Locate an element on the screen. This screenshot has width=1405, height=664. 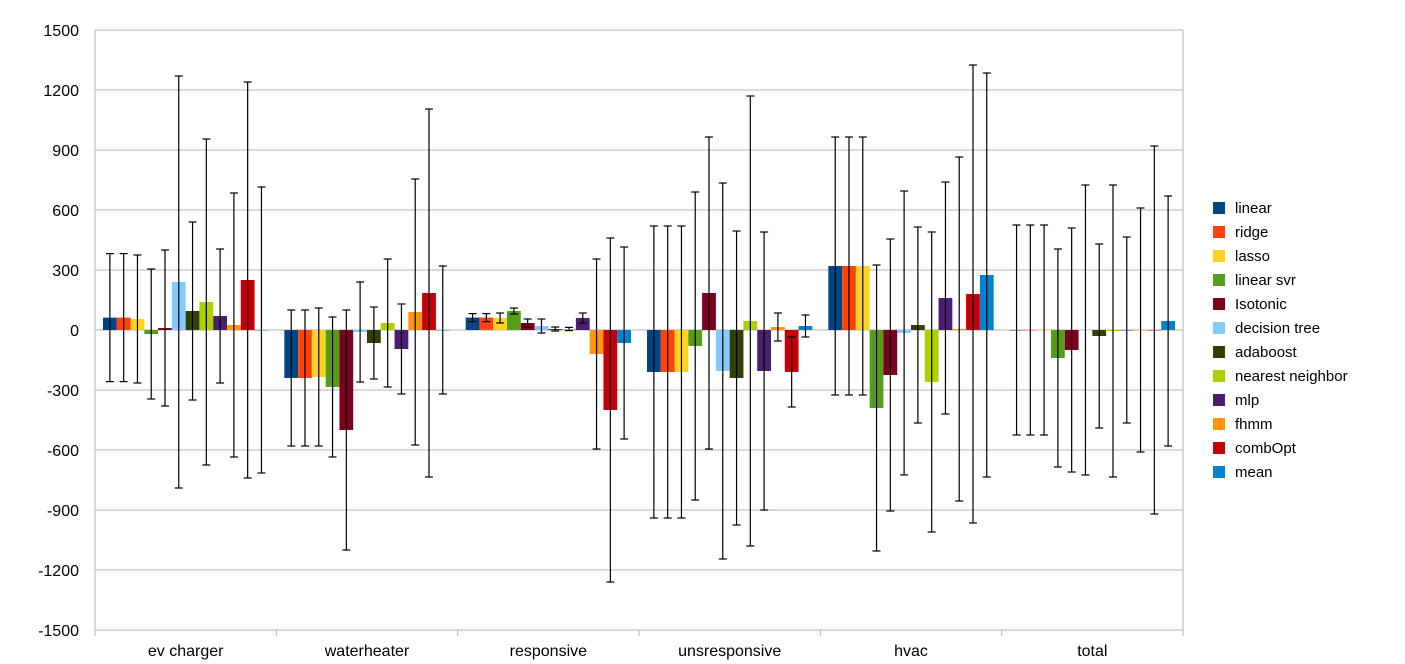
legend-label: mean is located at coordinates (1254, 472).